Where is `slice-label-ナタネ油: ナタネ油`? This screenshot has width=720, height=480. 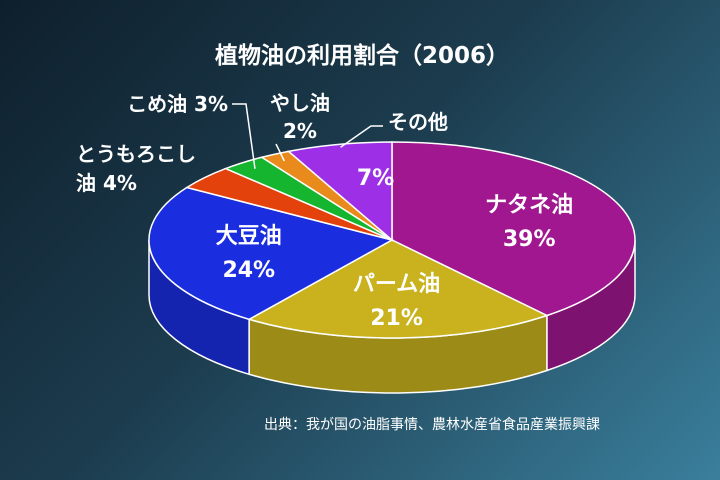
slice-label-ナタネ油: ナタネ油 is located at coordinates (529, 205).